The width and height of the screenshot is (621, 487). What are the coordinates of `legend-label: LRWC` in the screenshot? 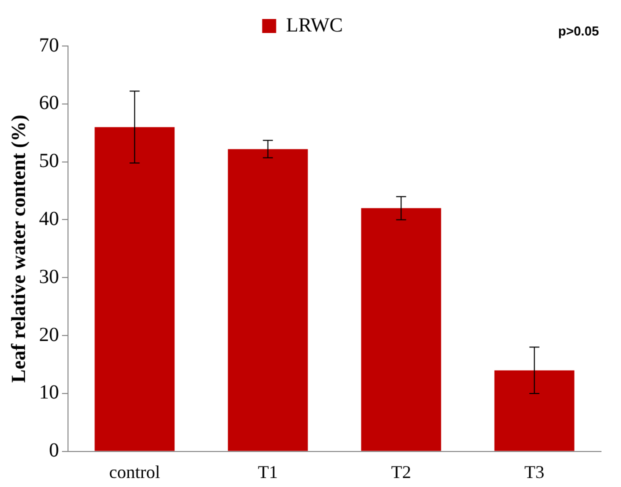 It's located at (314, 25).